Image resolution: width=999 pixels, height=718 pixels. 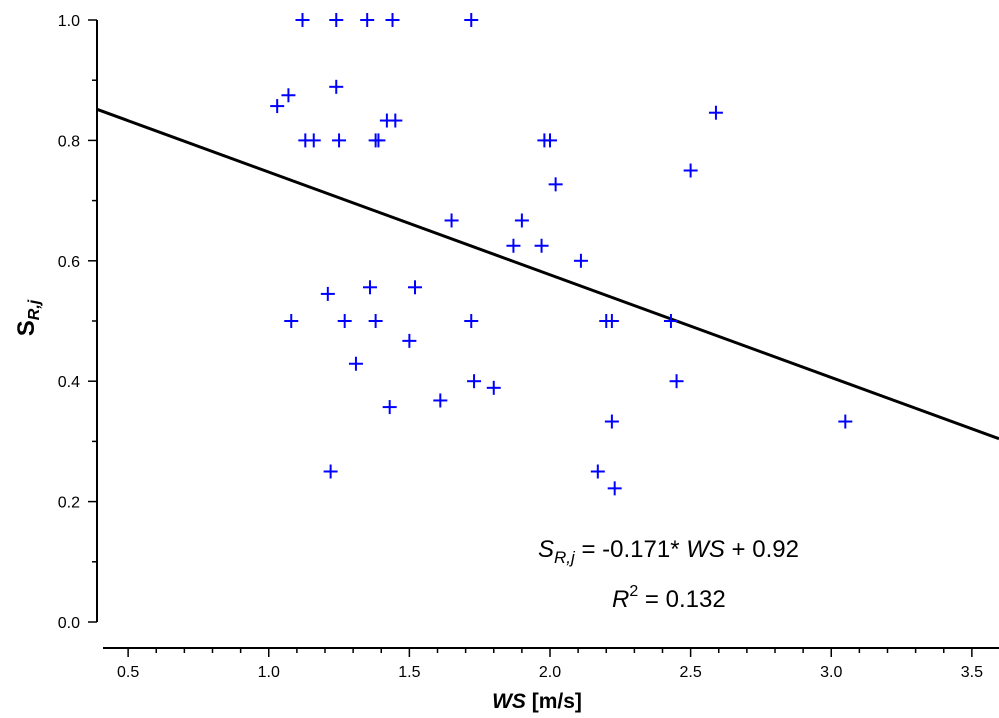 What do you see at coordinates (775, 549) in the screenshot?
I see `equation-intercept: 0.92` at bounding box center [775, 549].